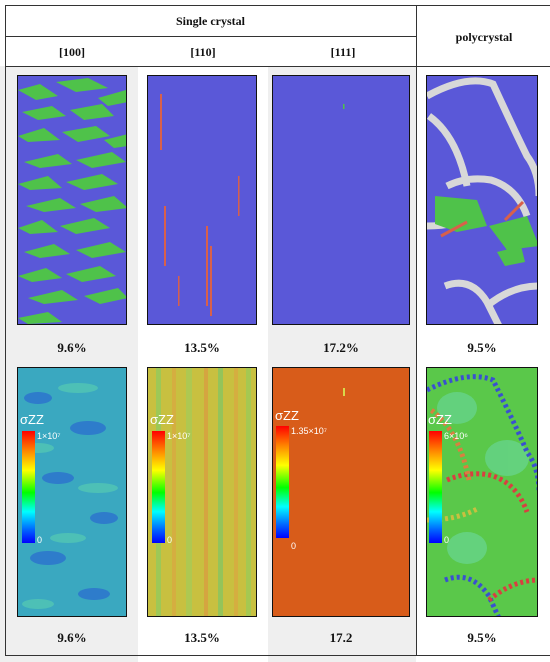 This screenshot has height=662, width=550. Describe the element at coordinates (202, 637) in the screenshot. I see `strain-label-110-row2: 13.5%` at that location.